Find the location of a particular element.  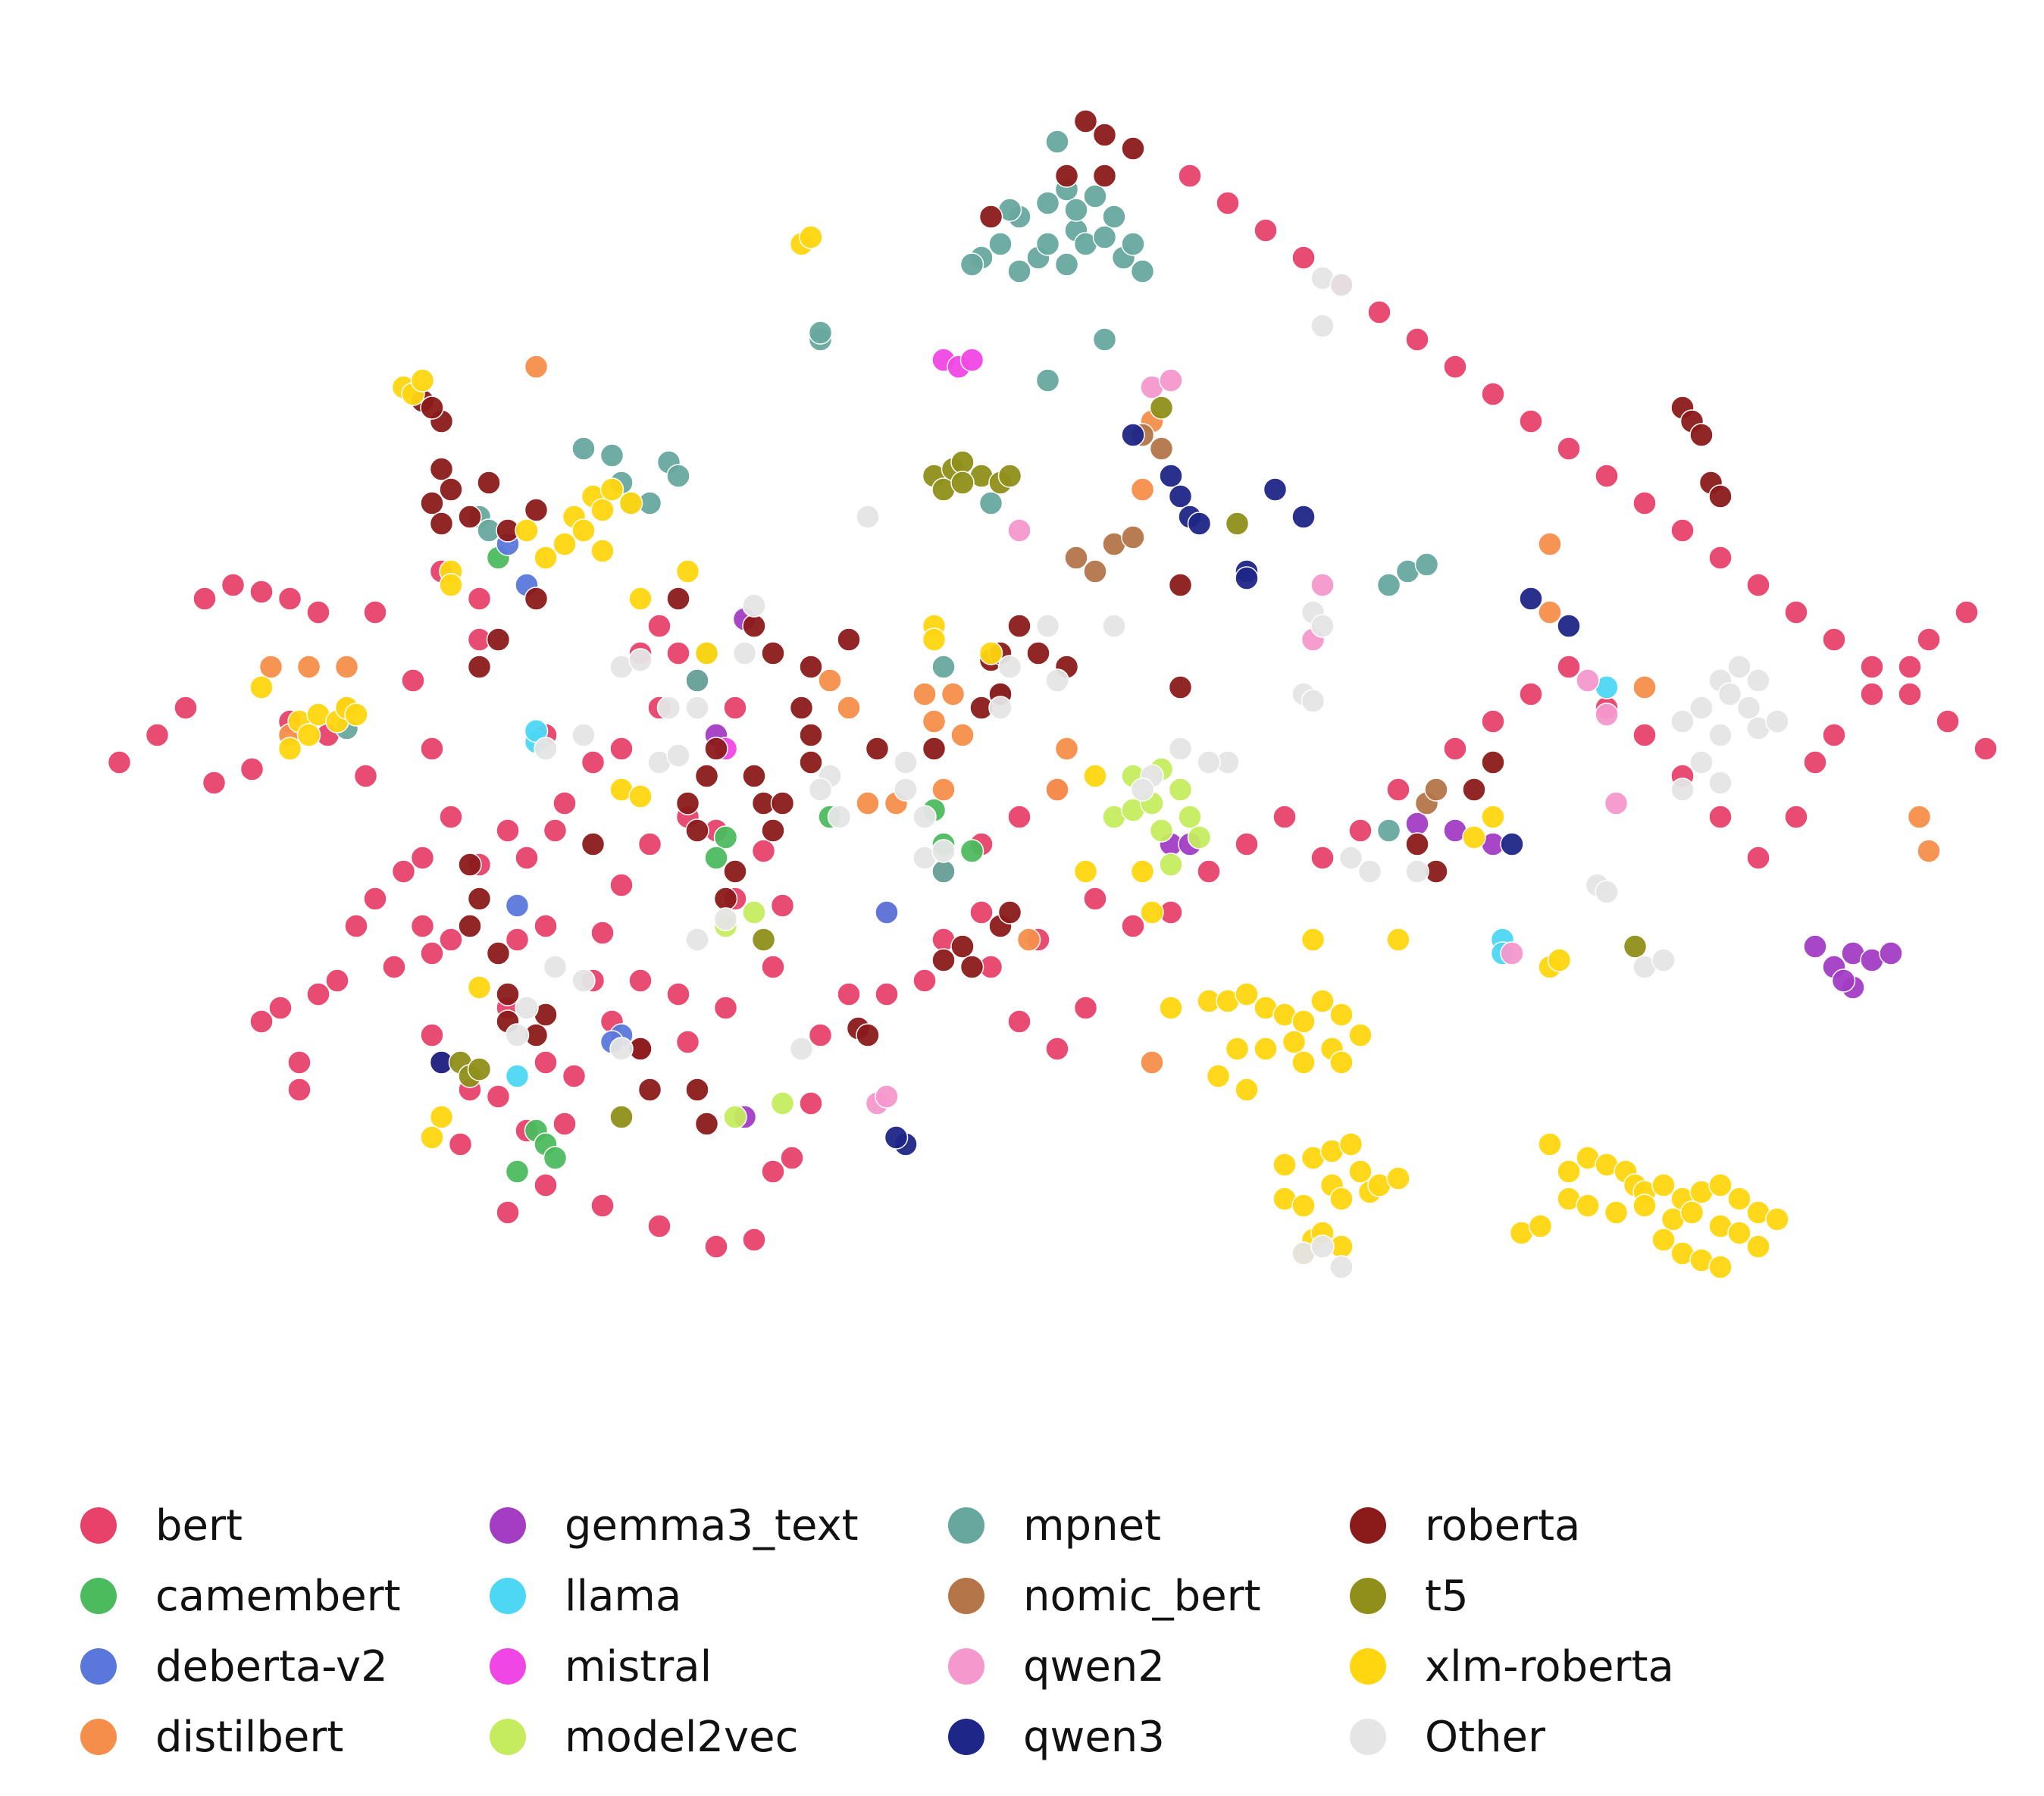

legend-marker-distilbert is located at coordinates (98, 1737).